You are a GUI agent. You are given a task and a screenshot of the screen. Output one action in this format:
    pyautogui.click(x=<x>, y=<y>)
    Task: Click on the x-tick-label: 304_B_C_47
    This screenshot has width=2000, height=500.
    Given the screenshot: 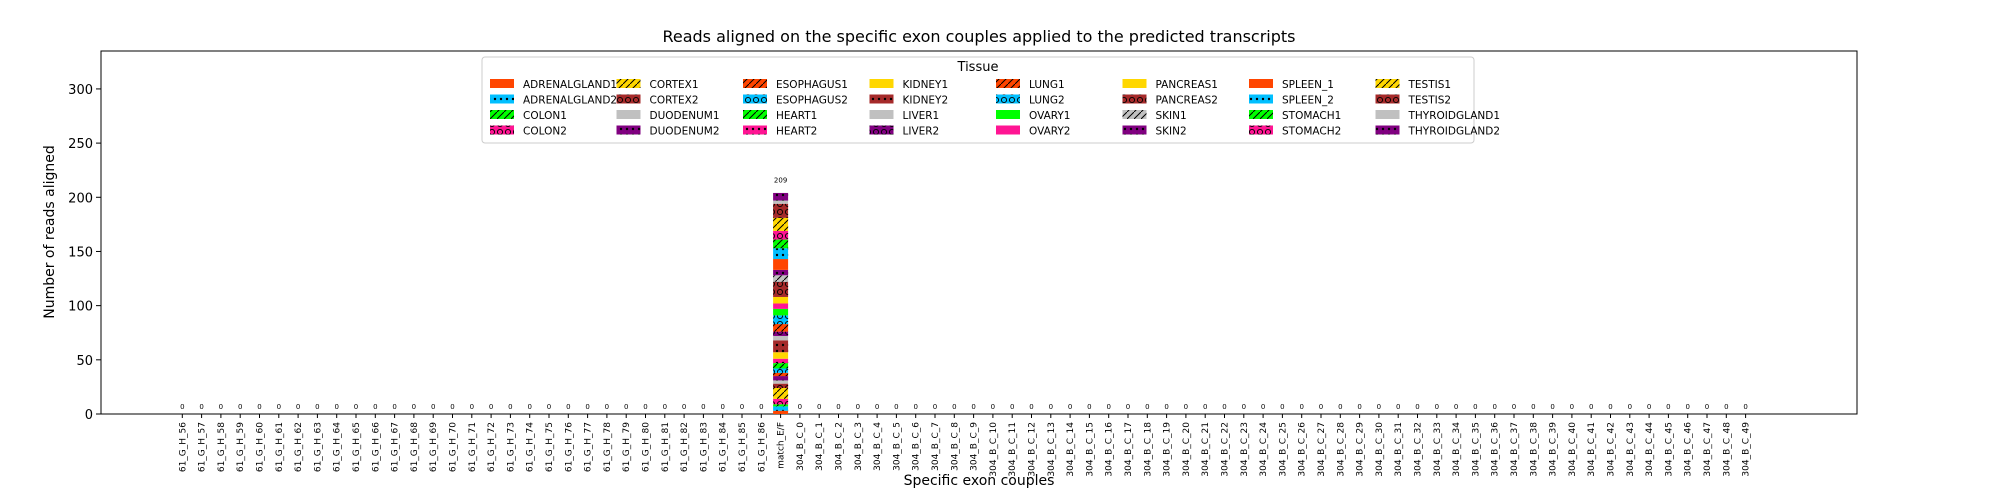 What is the action you would take?
    pyautogui.click(x=1708, y=449)
    